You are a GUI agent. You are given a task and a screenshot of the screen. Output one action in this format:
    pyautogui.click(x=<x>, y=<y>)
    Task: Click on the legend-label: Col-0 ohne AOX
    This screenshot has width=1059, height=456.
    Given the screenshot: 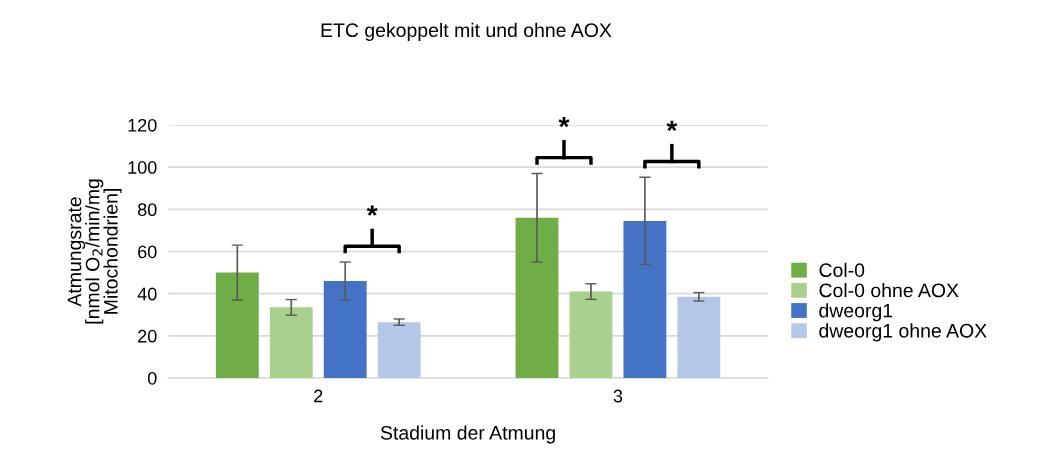 What is the action you would take?
    pyautogui.click(x=889, y=290)
    